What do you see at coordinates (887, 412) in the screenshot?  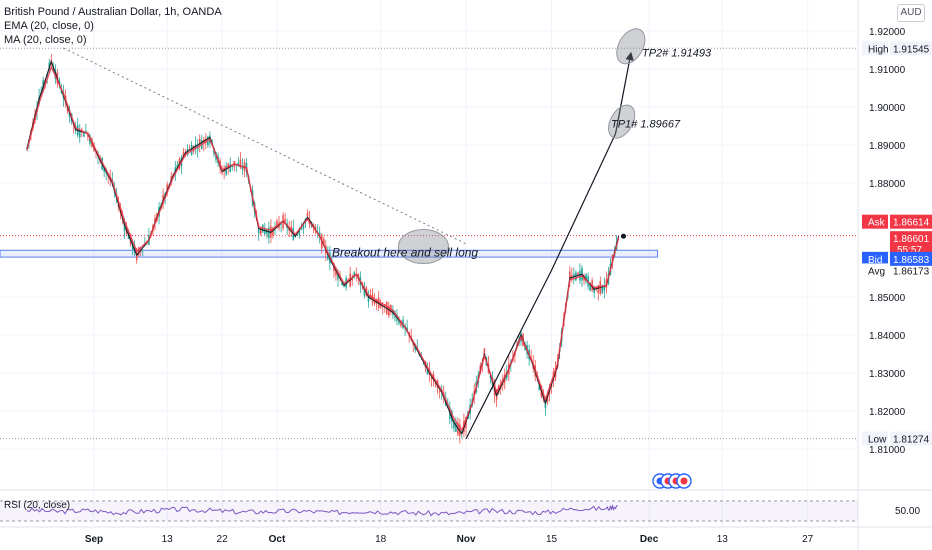 I see `y-tick-label: 1.82000` at bounding box center [887, 412].